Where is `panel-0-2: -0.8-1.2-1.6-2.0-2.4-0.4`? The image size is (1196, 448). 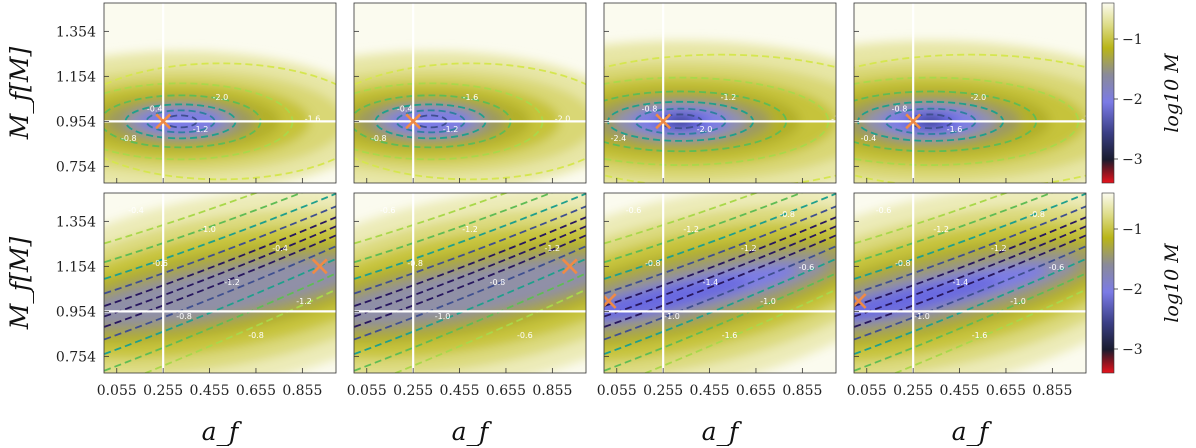
panel-0-2: -0.8-1.2-1.6-2.0-2.4-0.4 is located at coordinates (720, 93).